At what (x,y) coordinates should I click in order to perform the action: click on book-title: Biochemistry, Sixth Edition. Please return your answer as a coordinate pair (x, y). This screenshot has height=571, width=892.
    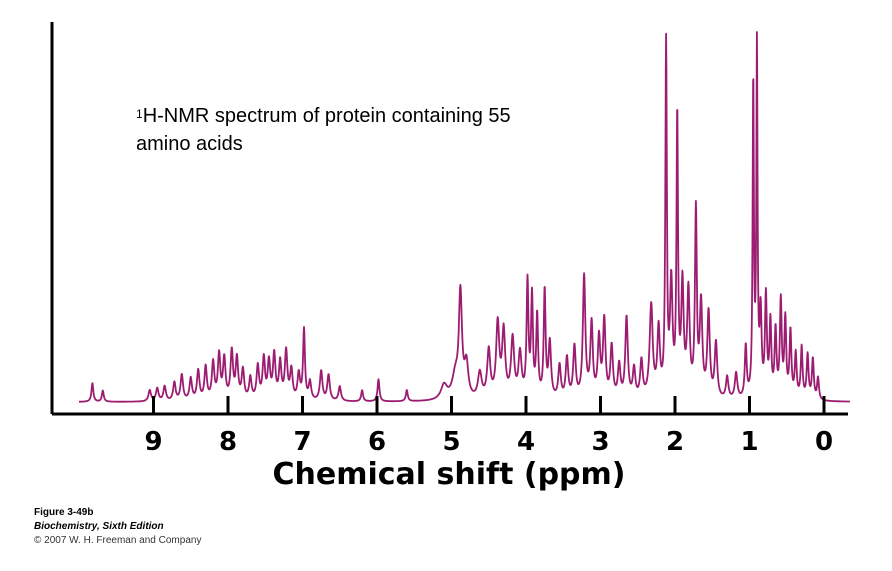
    Looking at the image, I should click on (99, 526).